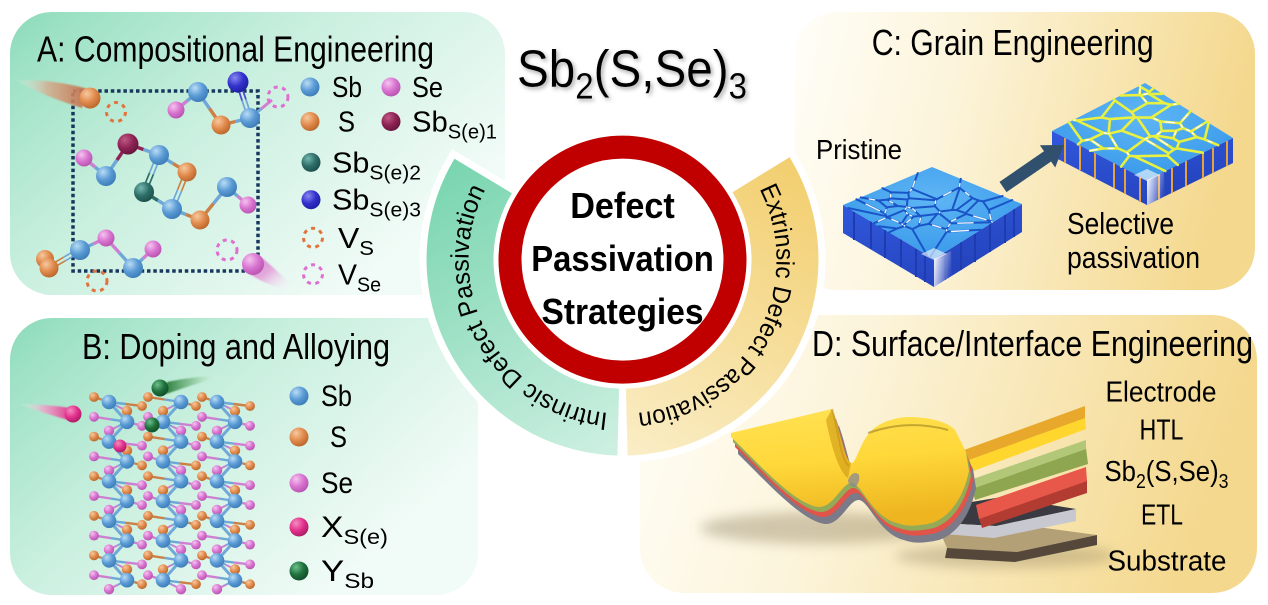  I want to click on svg-text: Electrode, so click(1161, 393).